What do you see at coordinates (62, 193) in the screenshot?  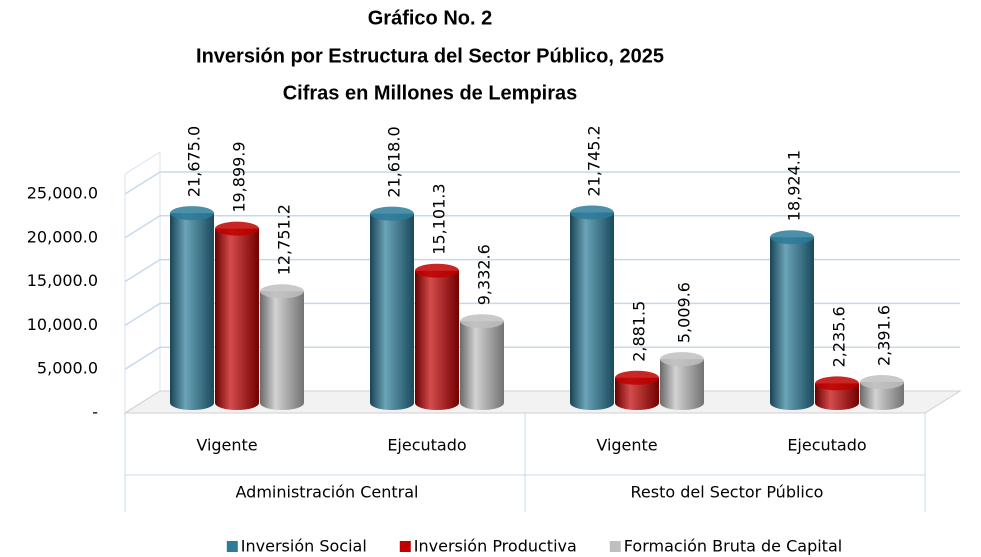 I see `y-tick-label: 25,000.0` at bounding box center [62, 193].